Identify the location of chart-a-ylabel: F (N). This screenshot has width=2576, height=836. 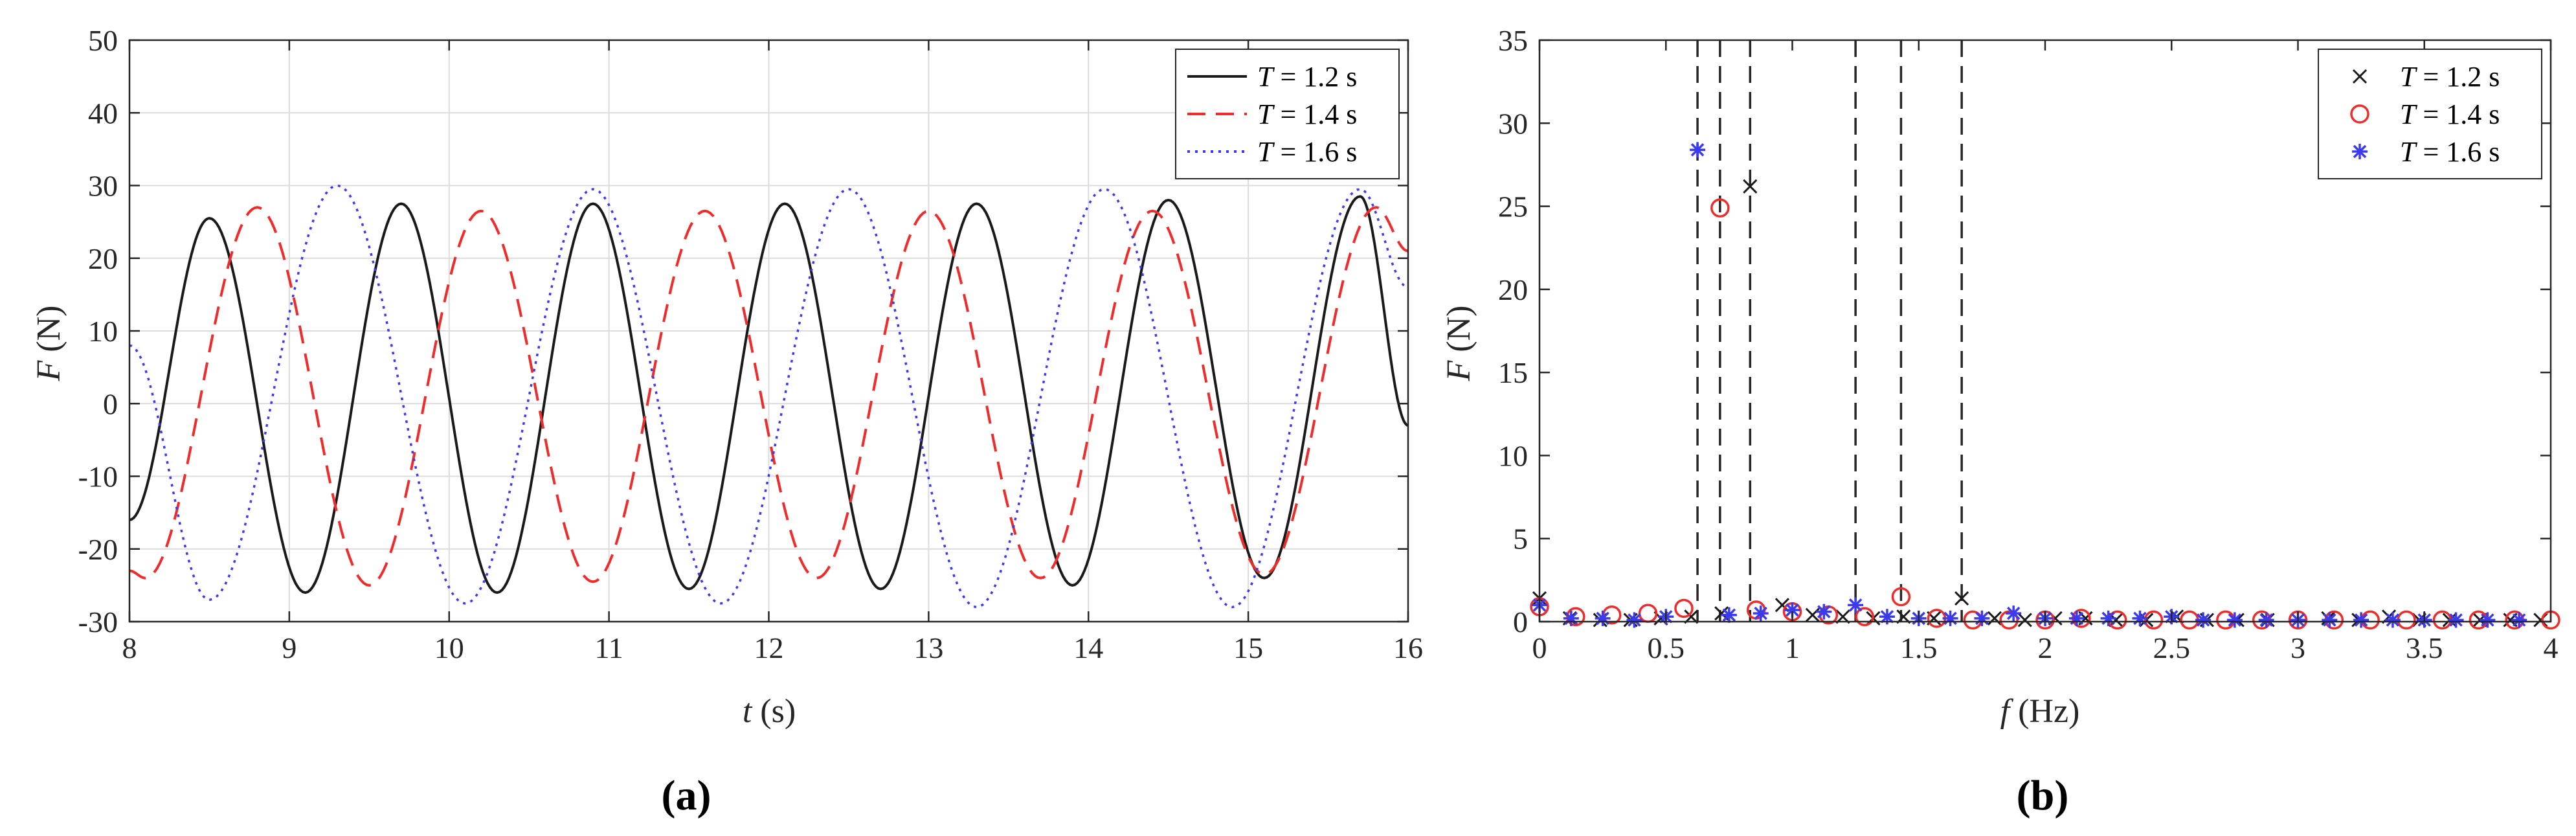
(48, 344).